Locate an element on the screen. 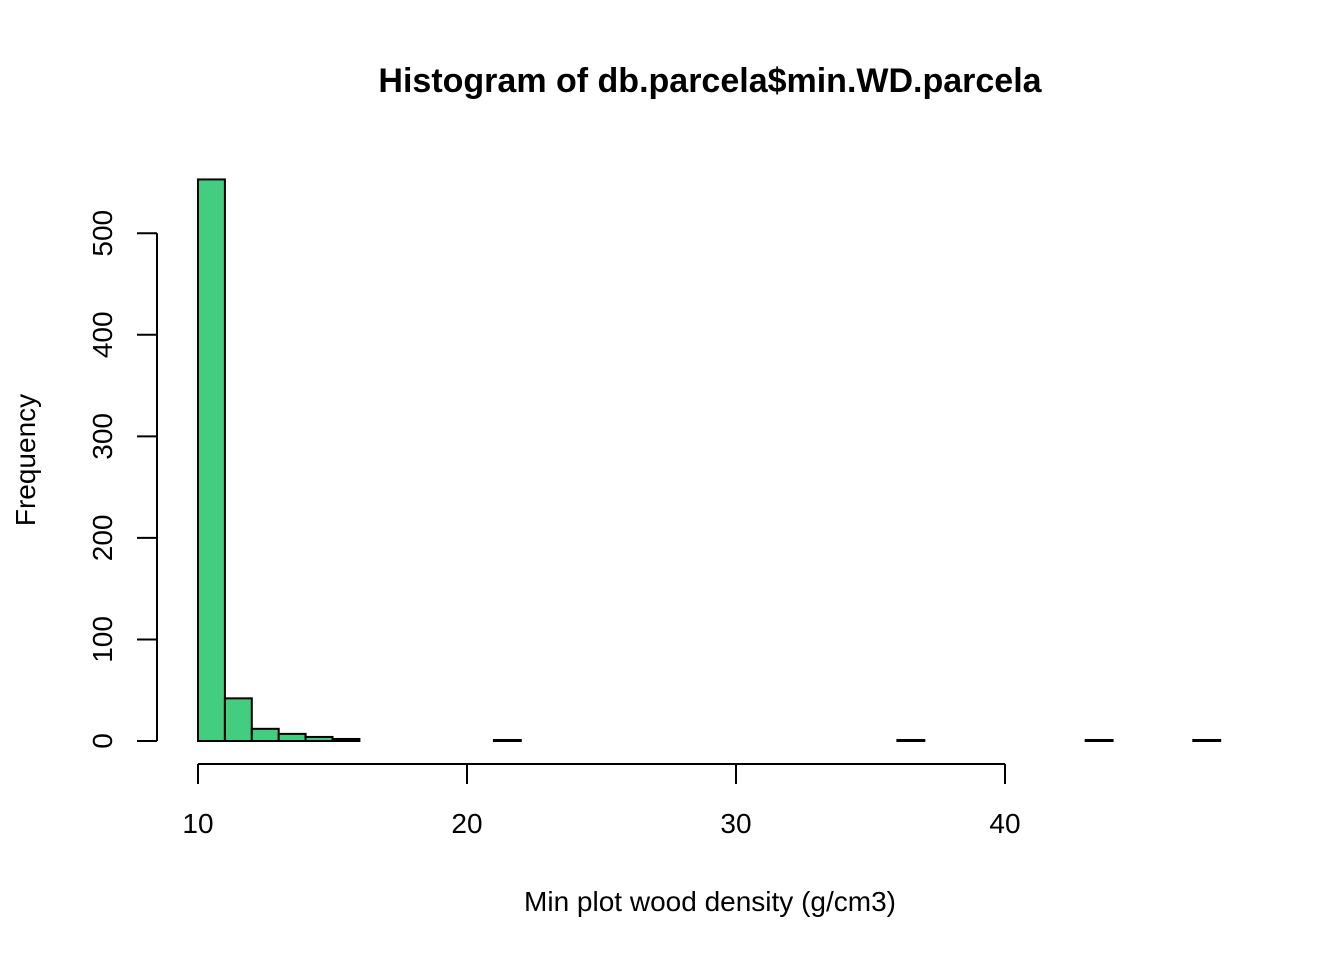 Image resolution: width=1344 pixels, height=960 pixels. x-tick-label: 10 is located at coordinates (197, 823).